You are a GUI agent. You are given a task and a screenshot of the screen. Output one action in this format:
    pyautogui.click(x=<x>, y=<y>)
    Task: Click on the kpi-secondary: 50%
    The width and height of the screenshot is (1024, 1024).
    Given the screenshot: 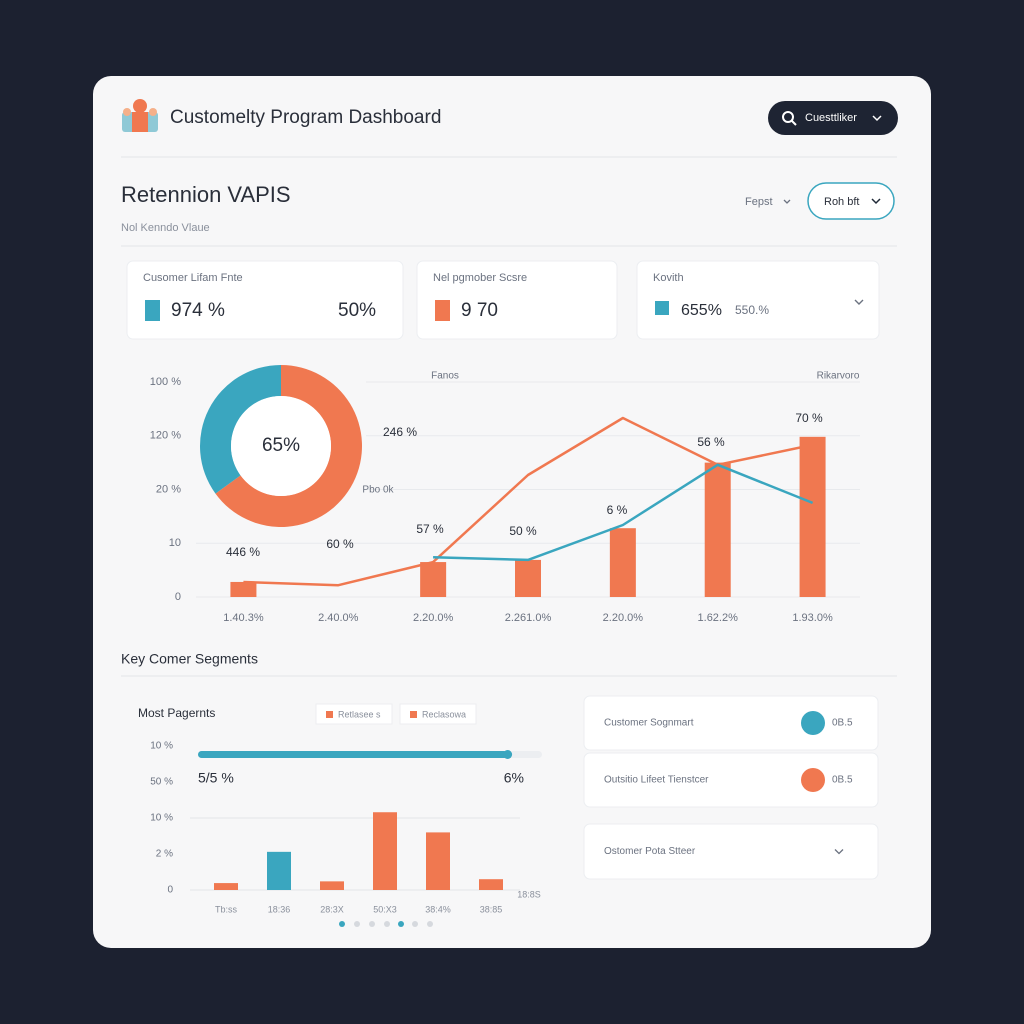 What is the action you would take?
    pyautogui.click(x=357, y=310)
    